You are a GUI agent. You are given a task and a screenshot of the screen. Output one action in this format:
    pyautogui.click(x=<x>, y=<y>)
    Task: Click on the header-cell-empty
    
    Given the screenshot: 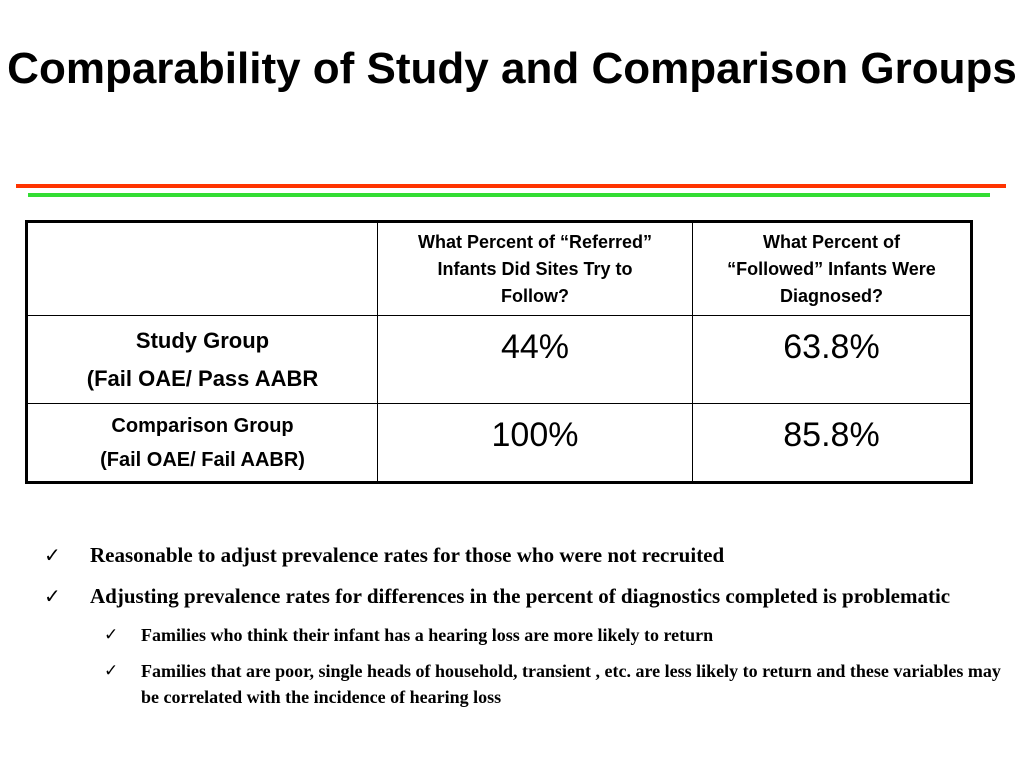 What is the action you would take?
    pyautogui.click(x=202, y=268)
    